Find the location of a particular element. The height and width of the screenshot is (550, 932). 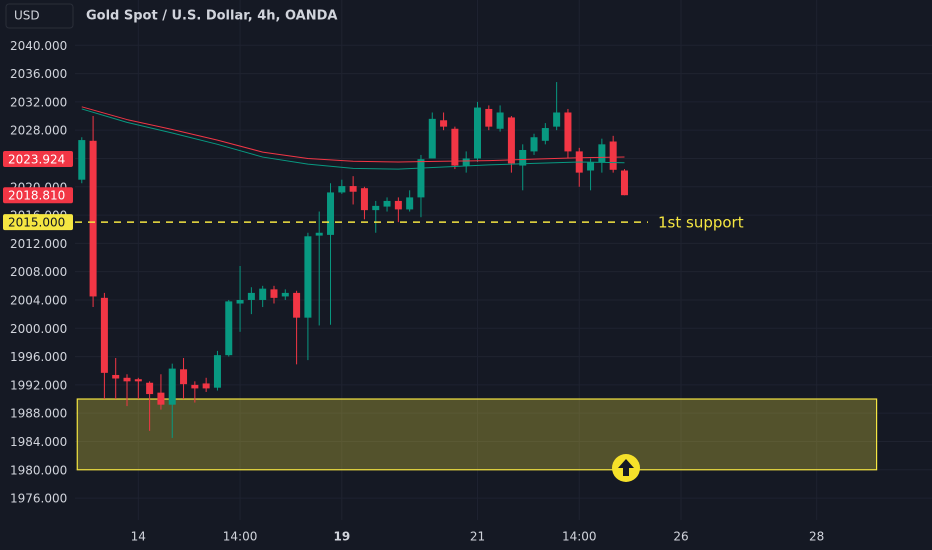

currency: USD is located at coordinates (27, 16).